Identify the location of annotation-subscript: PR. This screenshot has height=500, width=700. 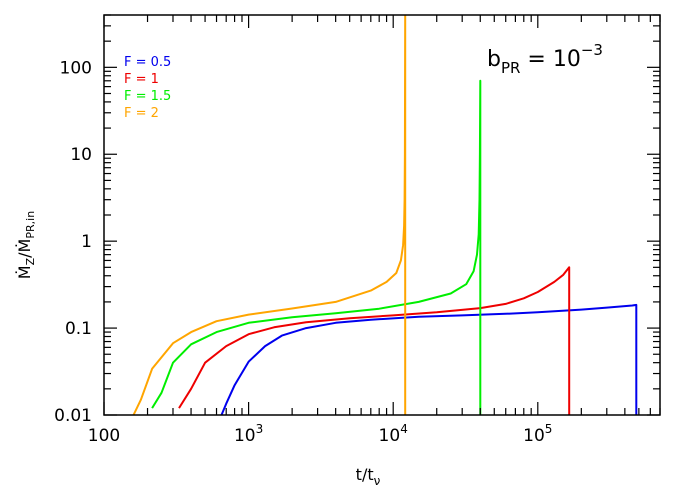
(510, 68).